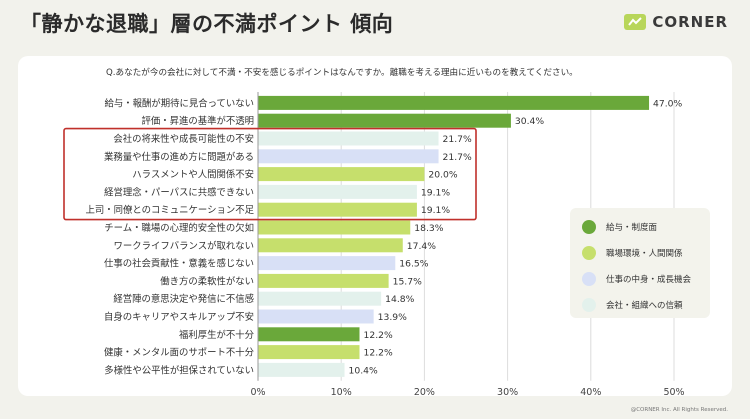 Image resolution: width=750 pixels, height=419 pixels. Describe the element at coordinates (644, 306) in the screenshot. I see `legend-label-trust: 会社・組織への信頼` at that location.